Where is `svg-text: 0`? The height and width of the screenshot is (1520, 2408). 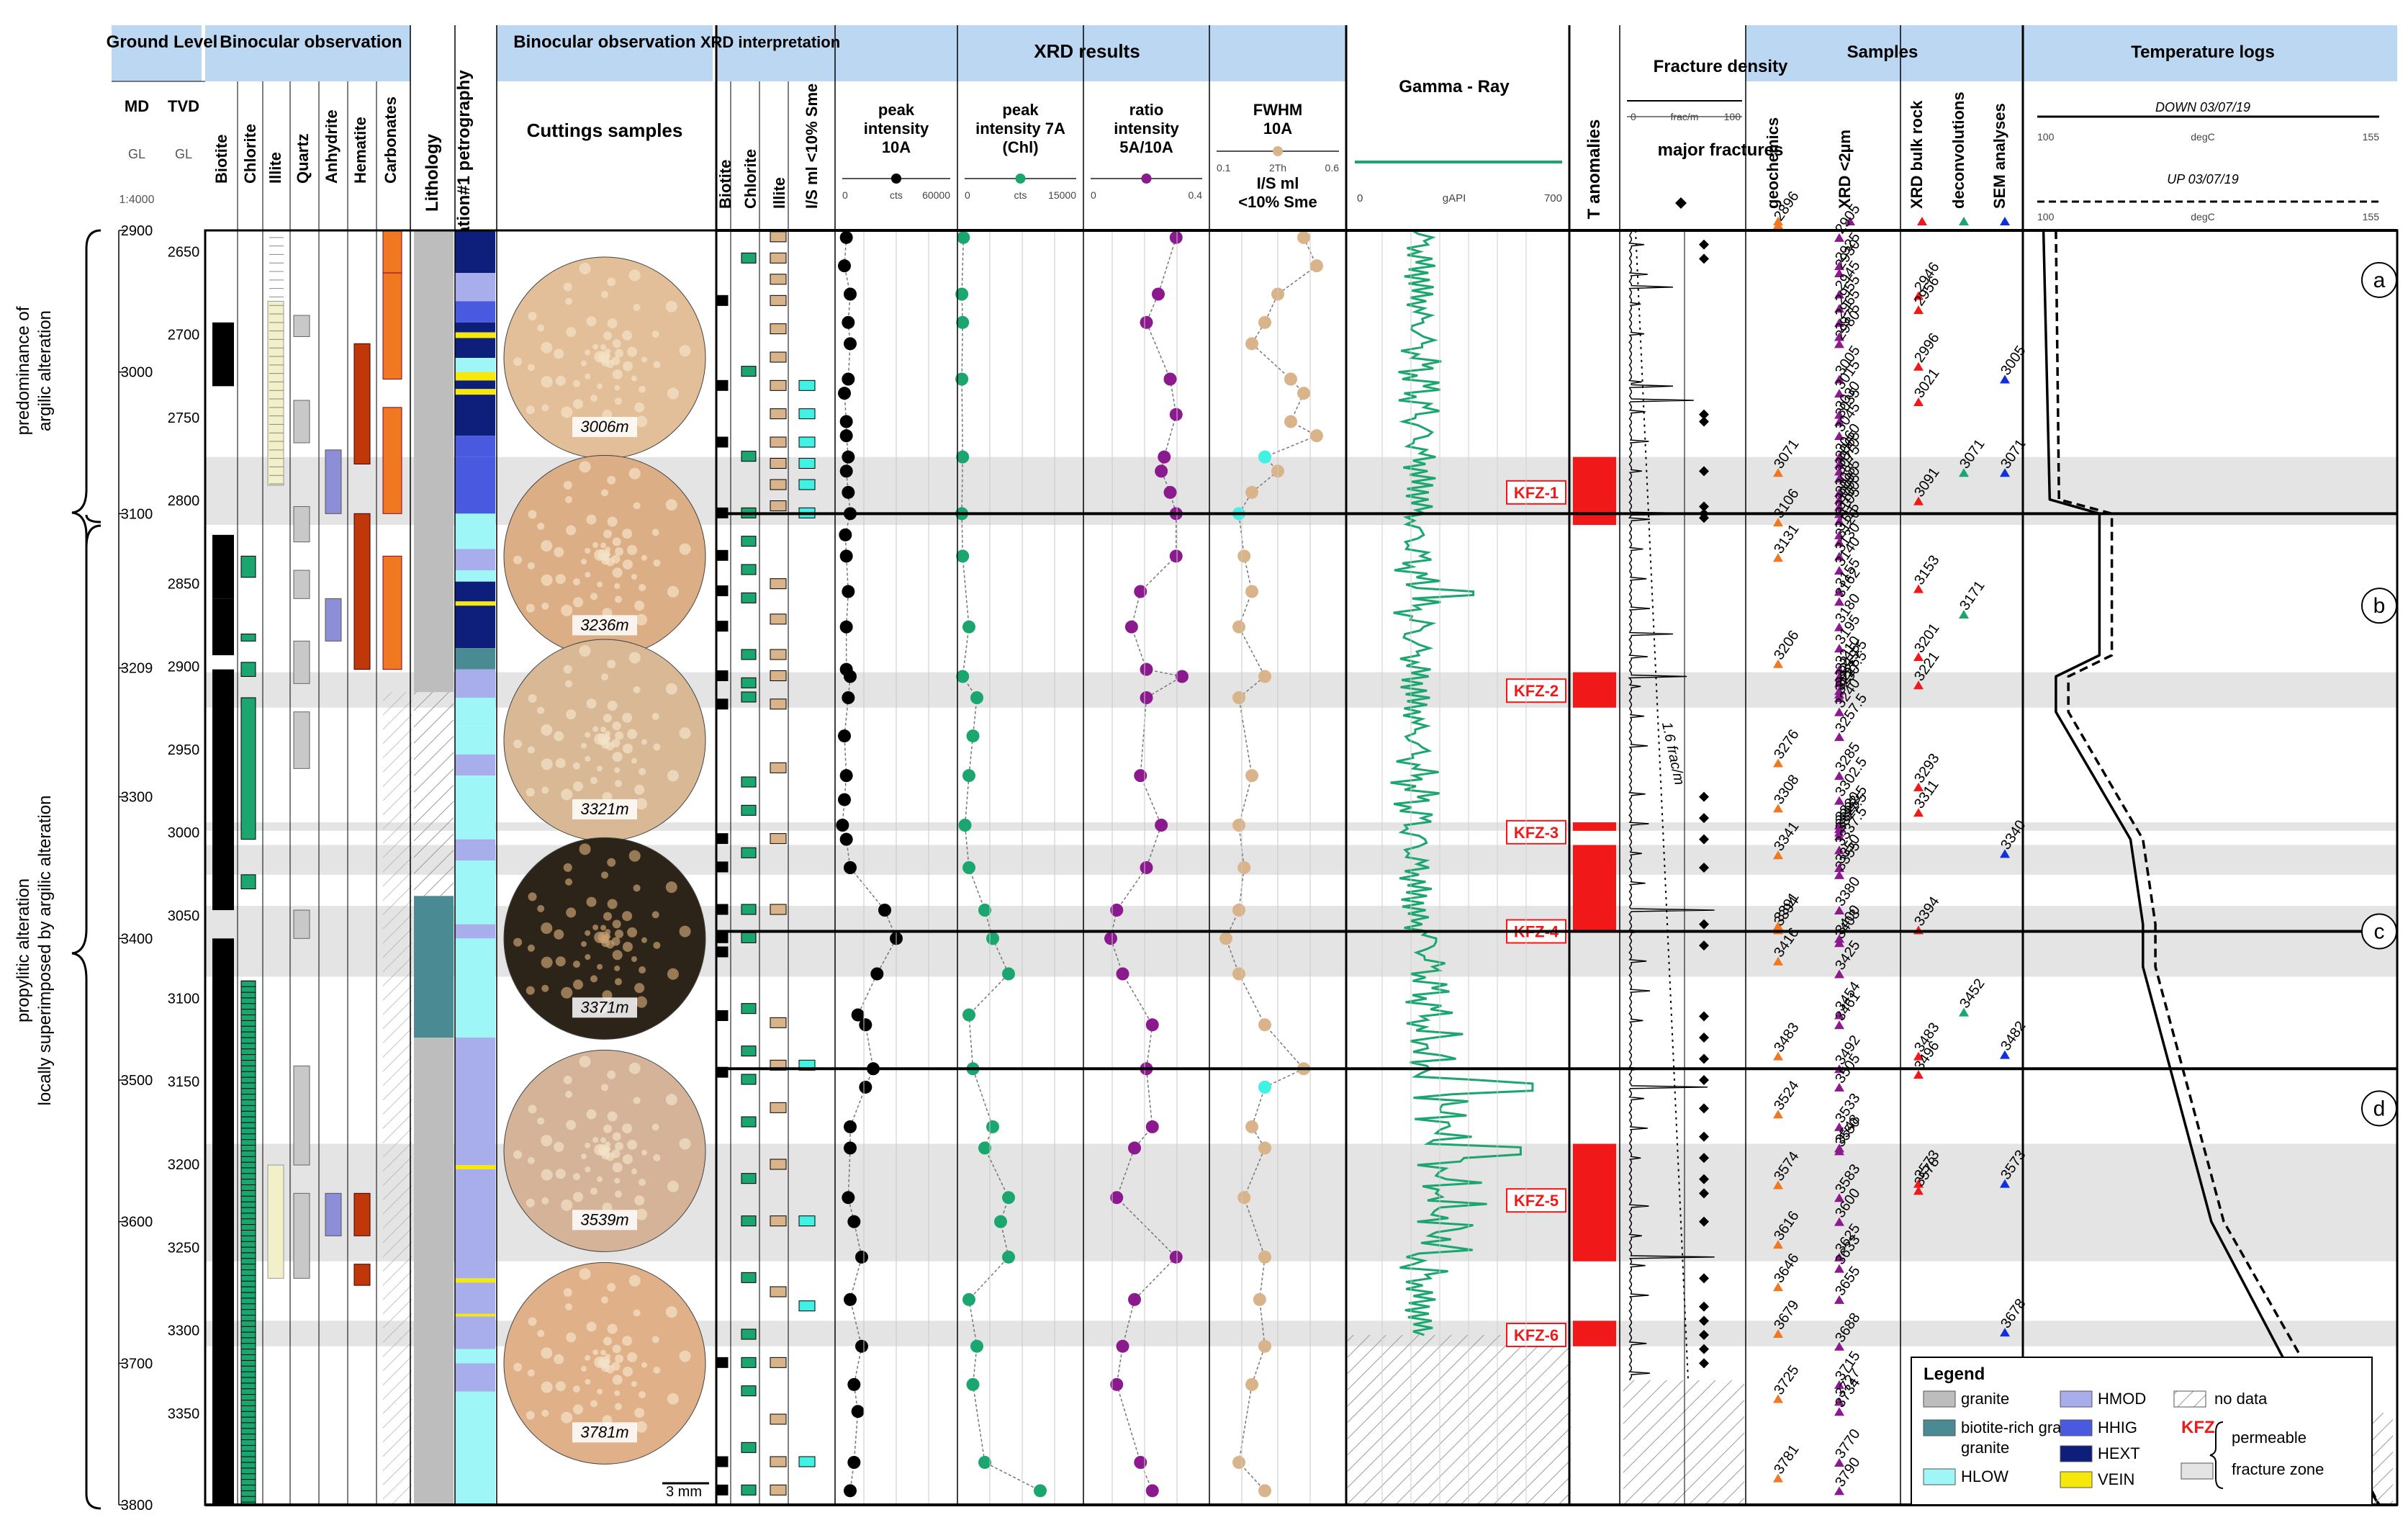 svg-text: 0 is located at coordinates (1633, 116).